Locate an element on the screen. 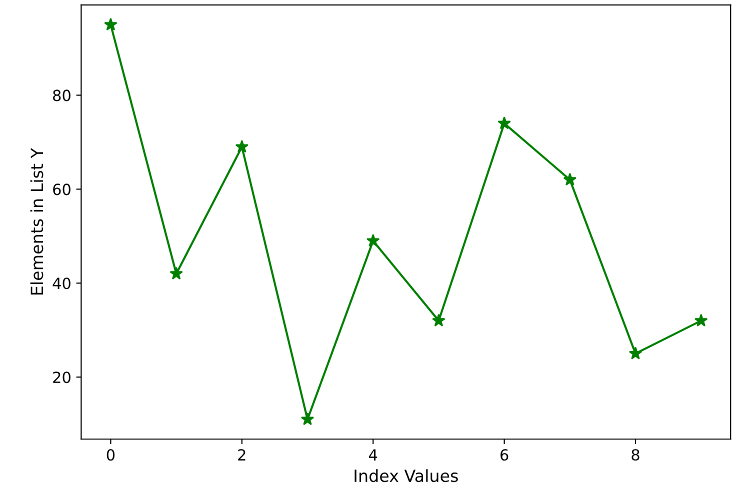 The width and height of the screenshot is (738, 499). x-tick-label: 4 is located at coordinates (373, 454).